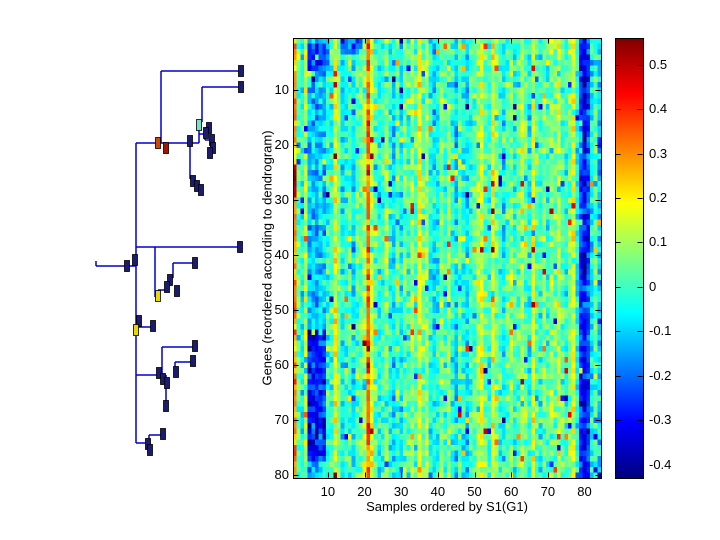 The image size is (720, 540). Describe the element at coordinates (658, 153) in the screenshot. I see `colorbar-tick-label: 0.3` at that location.